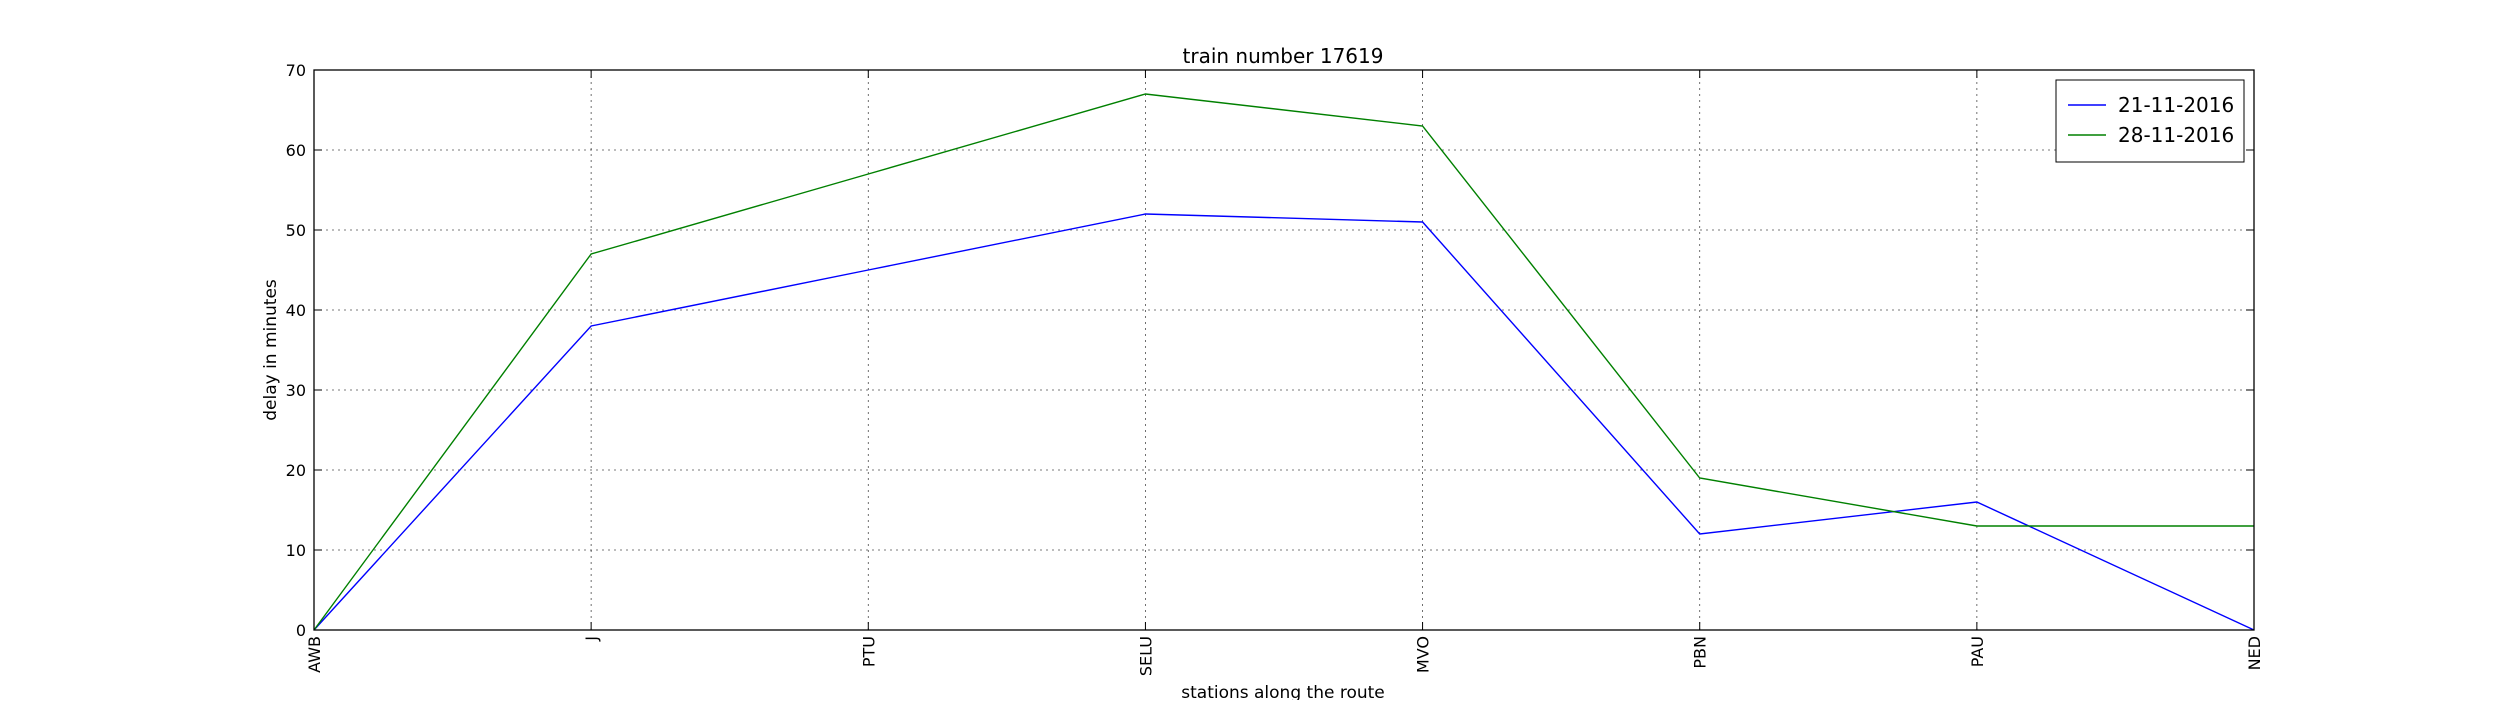 The width and height of the screenshot is (2500, 705). I want to click on x-tick-label: J, so click(591, 639).